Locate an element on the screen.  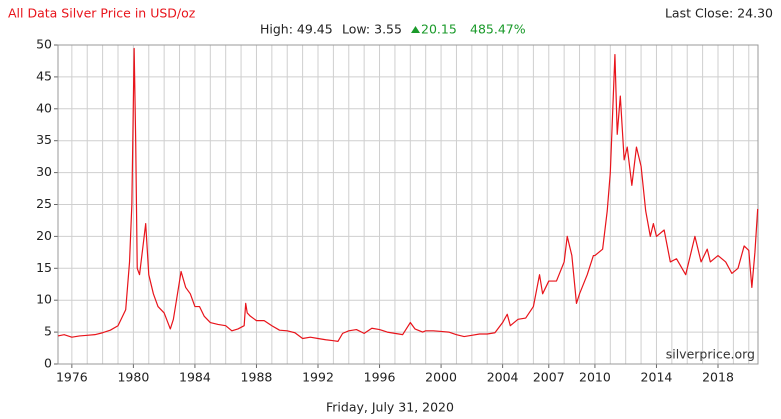
x-tick-label: 1988 is located at coordinates (257, 377).